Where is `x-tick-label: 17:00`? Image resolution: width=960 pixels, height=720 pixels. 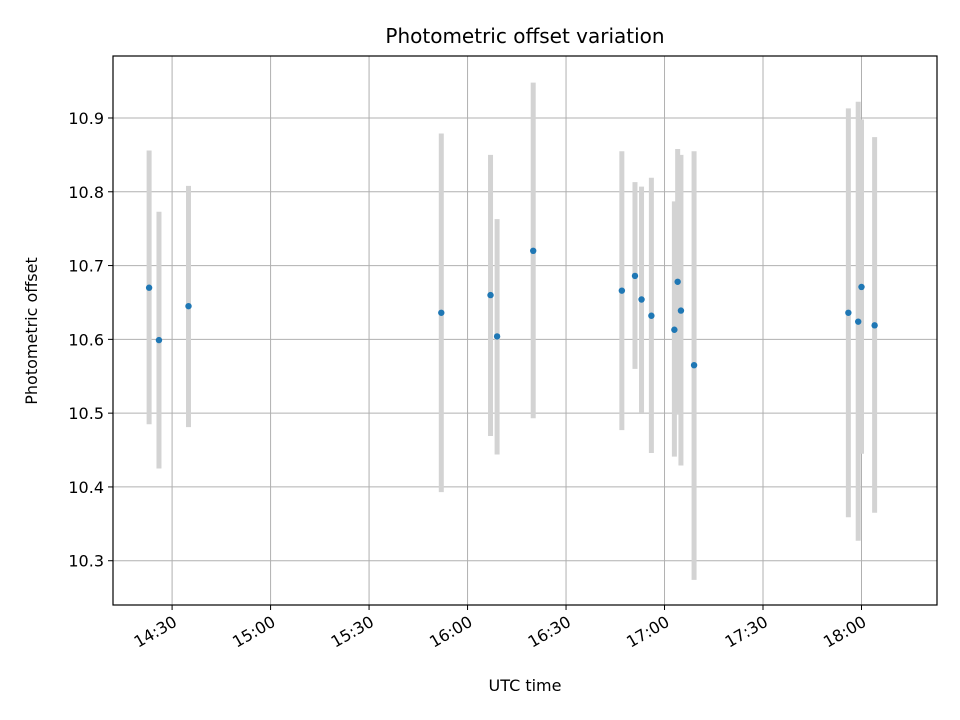 x-tick-label: 17:00 is located at coordinates (647, 632).